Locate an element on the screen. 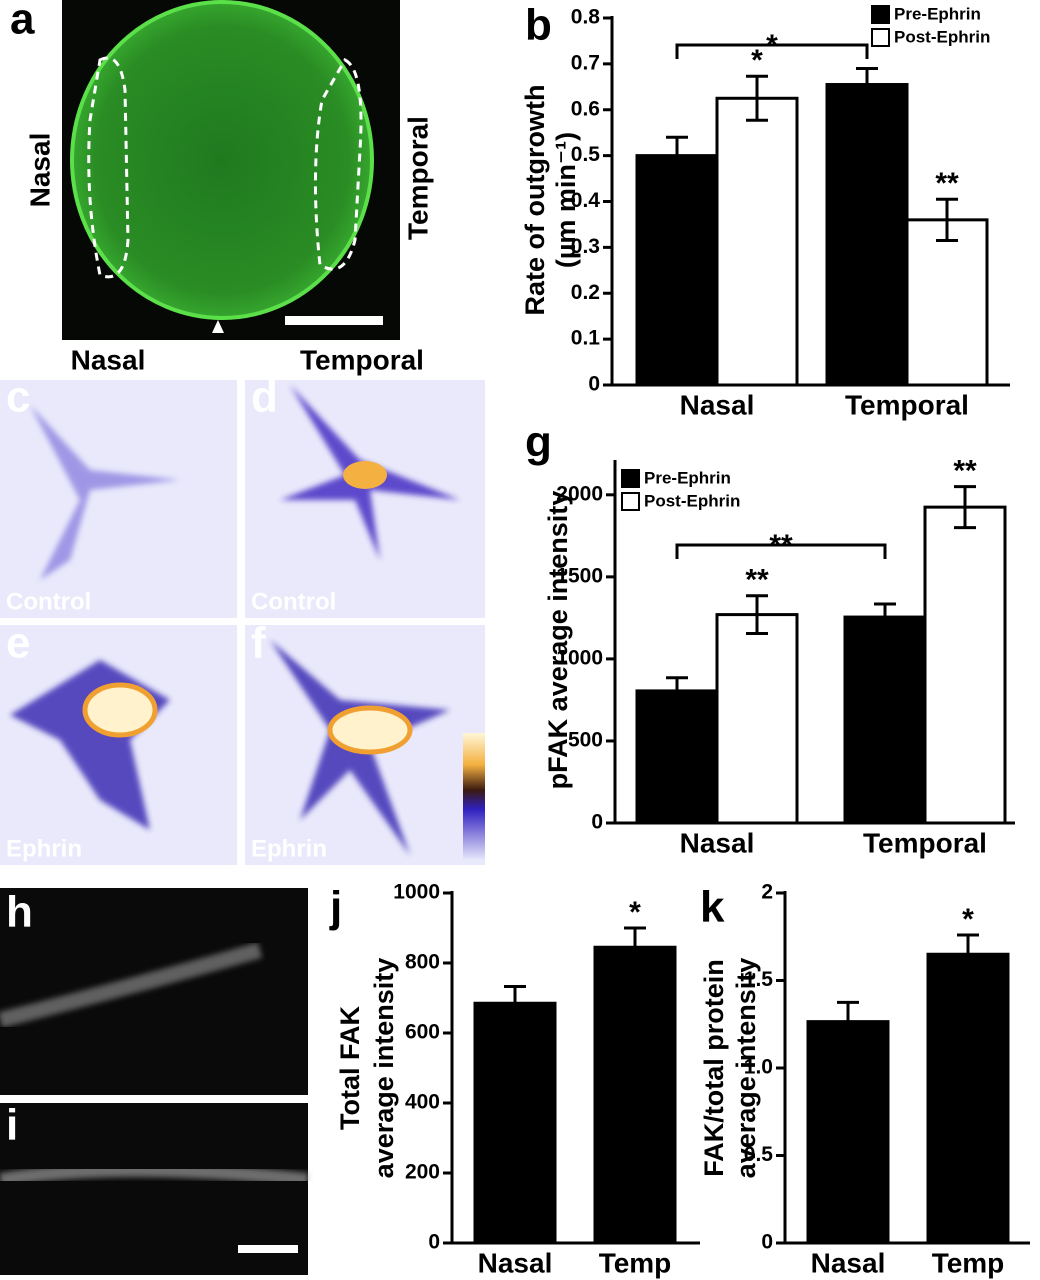 The image size is (1040, 1280). y-axis-label: Total FAK is located at coordinates (350, 1068).